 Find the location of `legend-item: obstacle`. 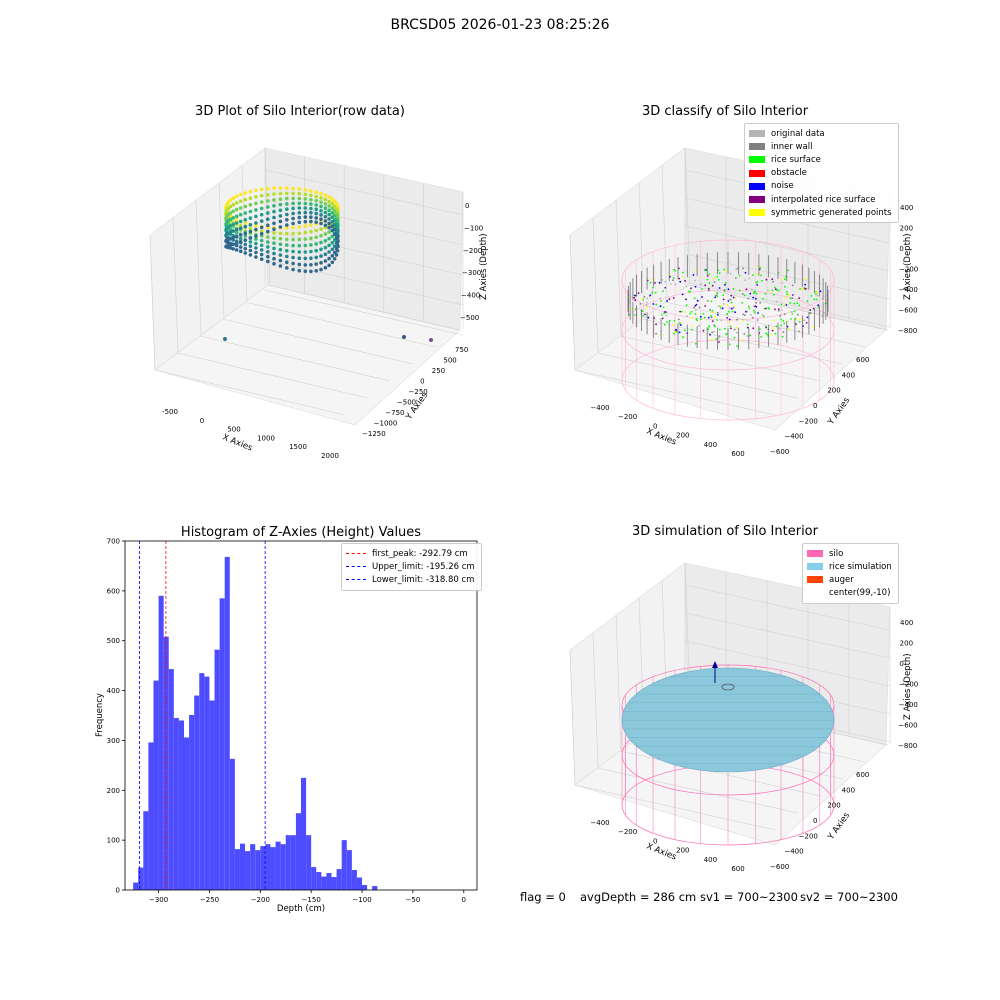

legend-item: obstacle is located at coordinates (820, 173).